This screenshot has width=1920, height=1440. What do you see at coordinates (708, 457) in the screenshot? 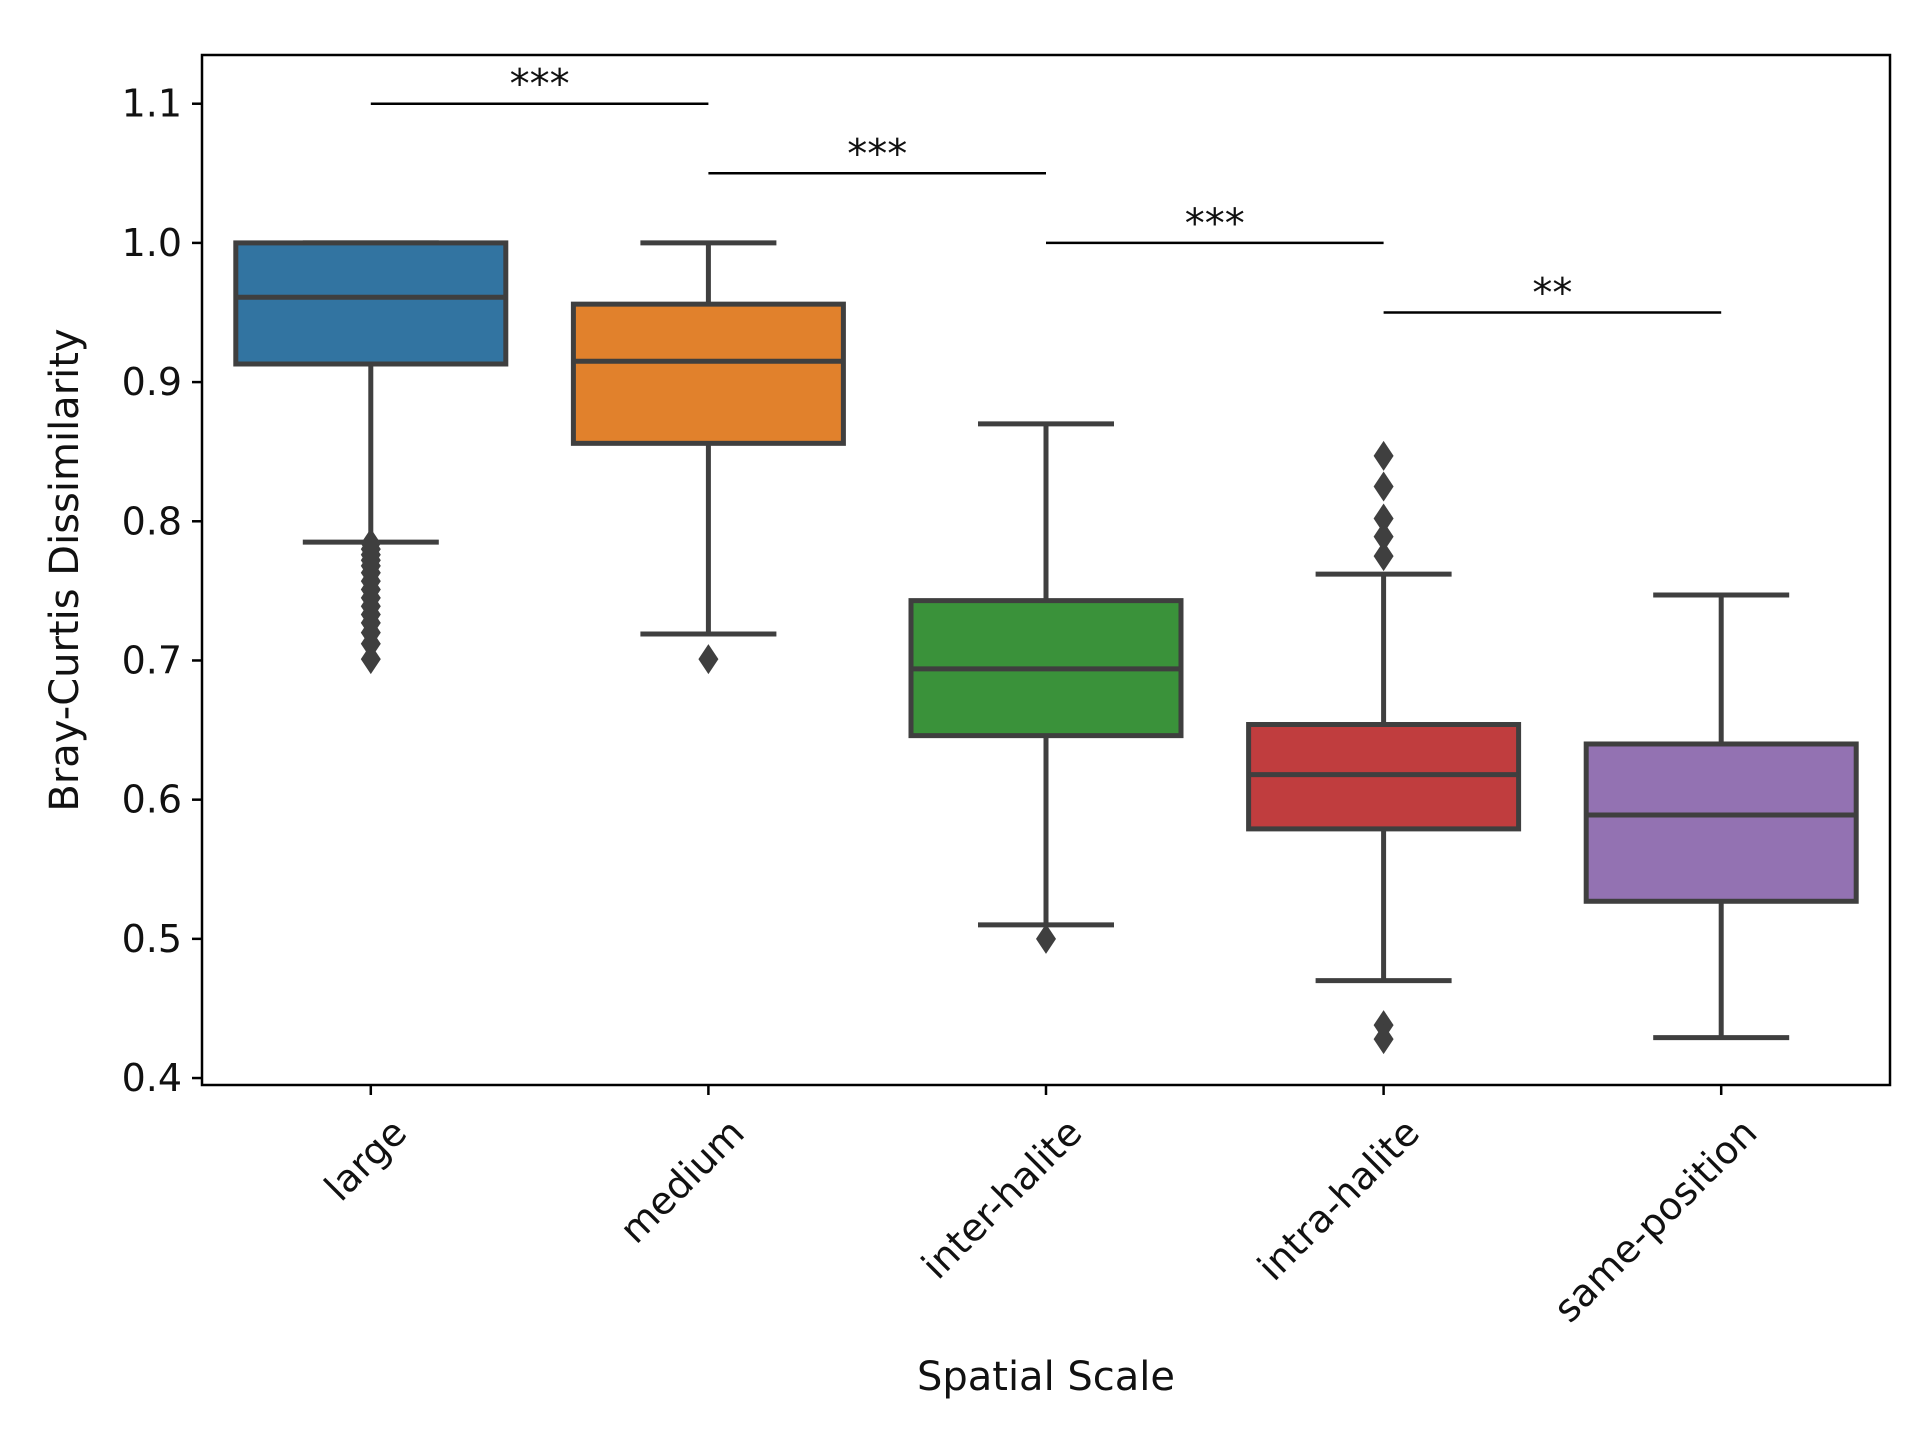
I see `box-group-medium` at bounding box center [708, 457].